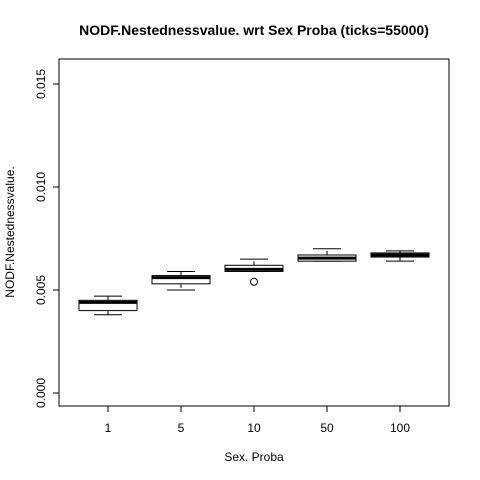 The image size is (480, 480). I want to click on y-tick-label: 0.010, so click(41, 187).